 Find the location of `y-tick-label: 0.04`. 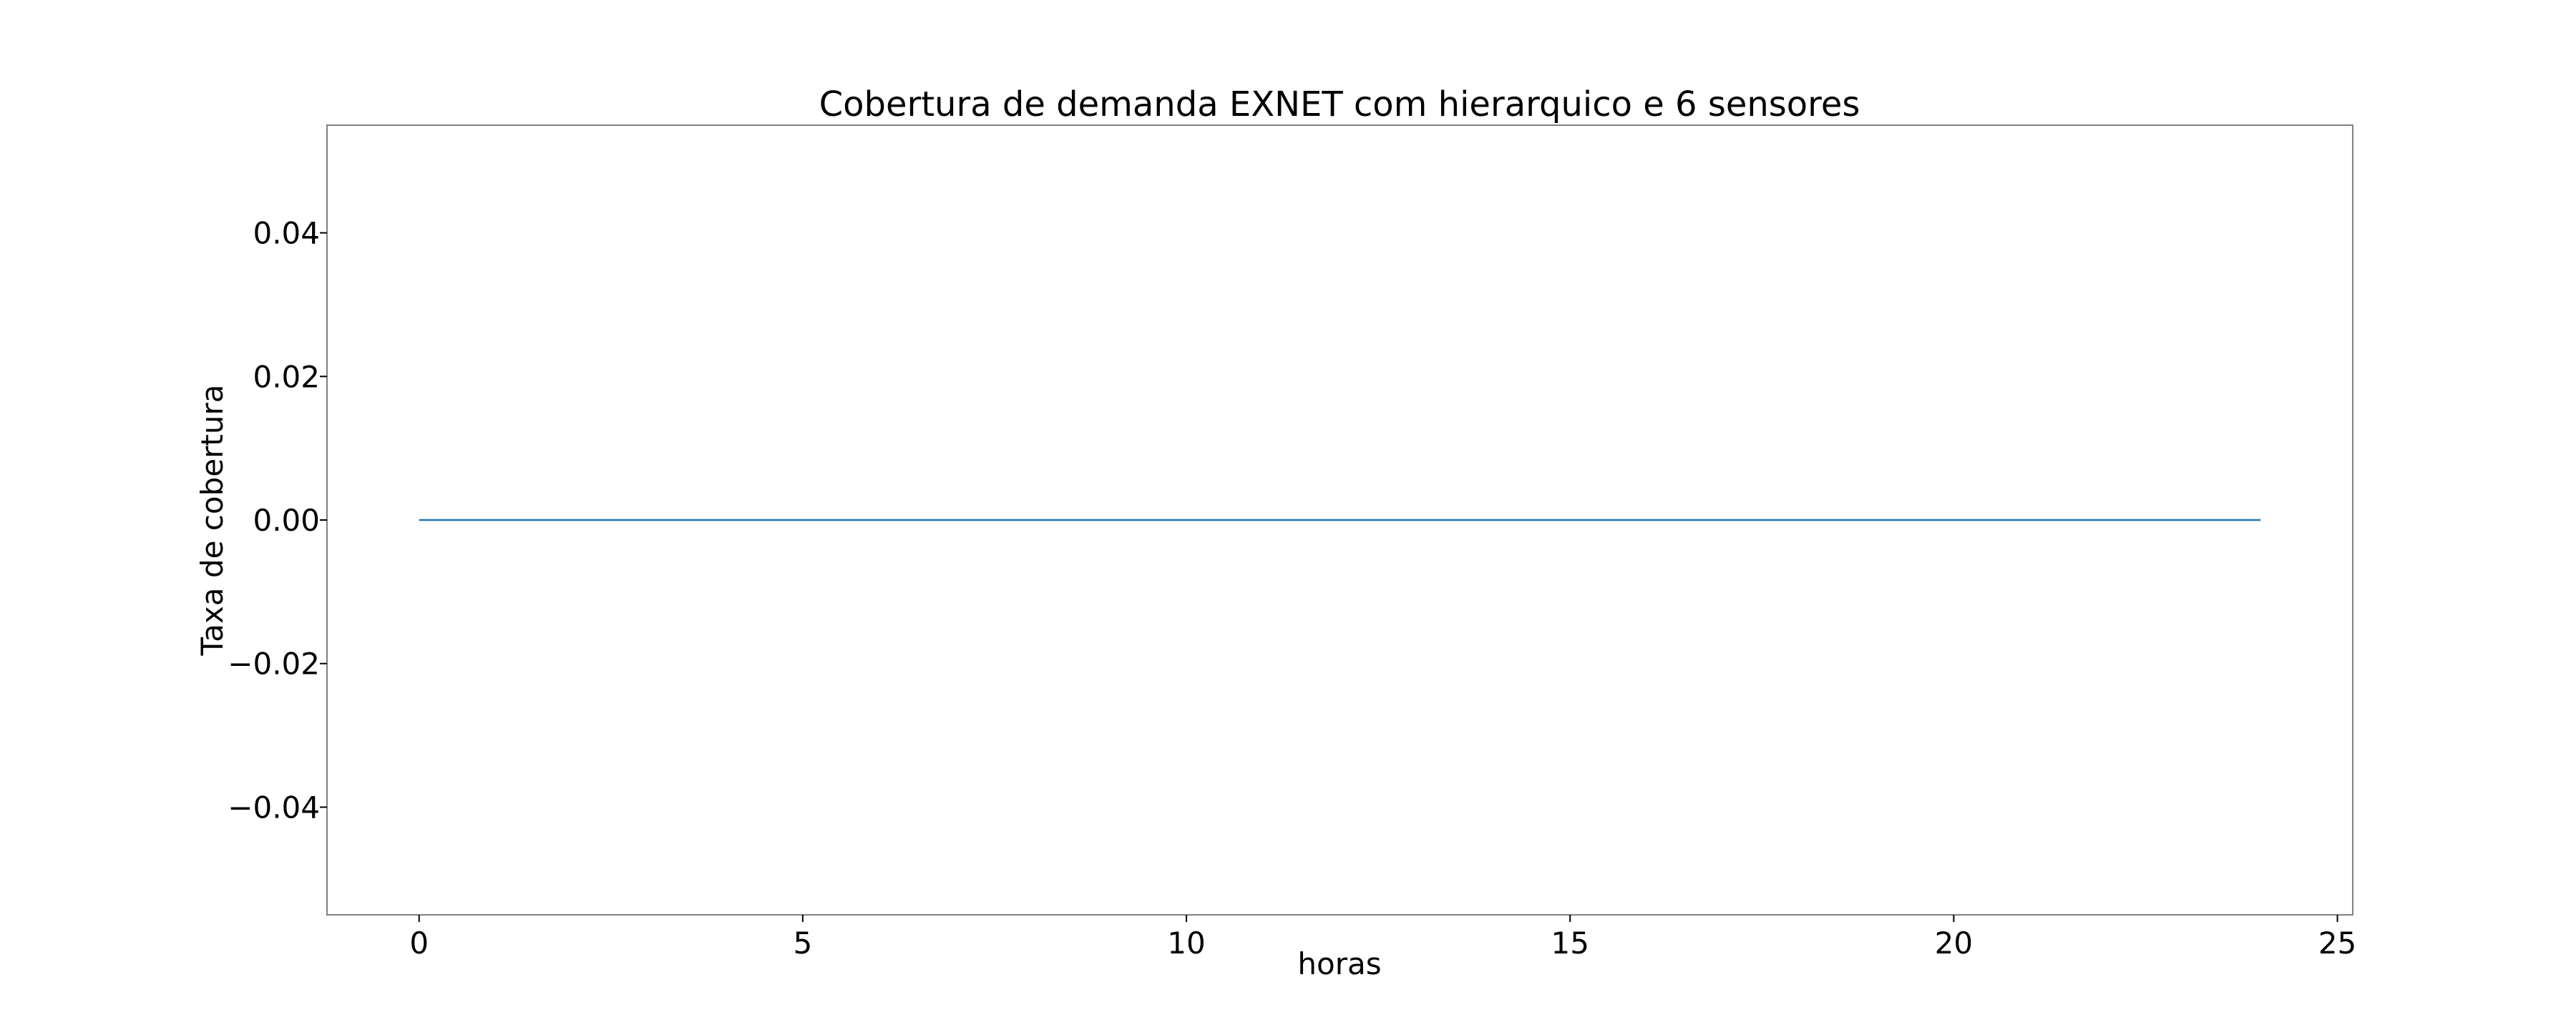

y-tick-label: 0.04 is located at coordinates (286, 234).